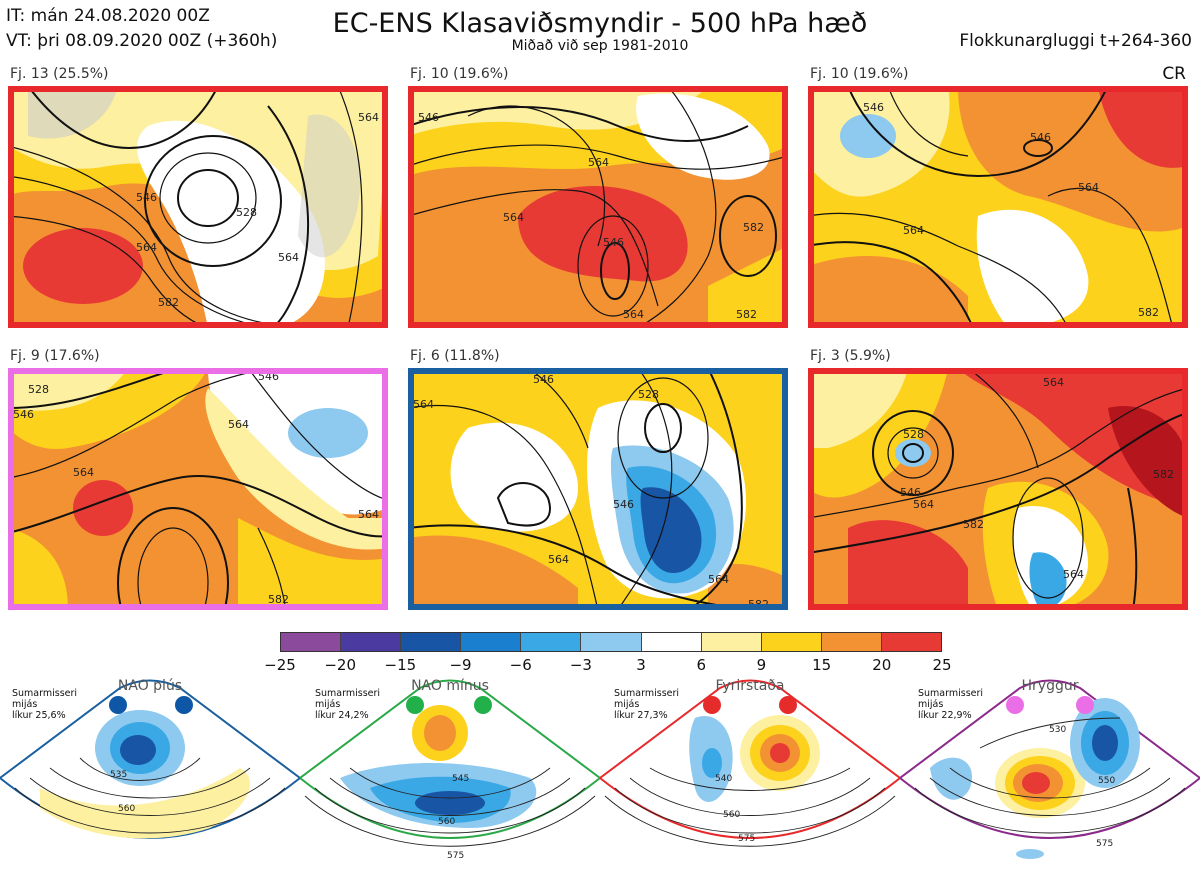 Image resolution: width=1200 pixels, height=871 pixels. I want to click on panel-3-label: Fj. 10 (19.6%), so click(859, 74).